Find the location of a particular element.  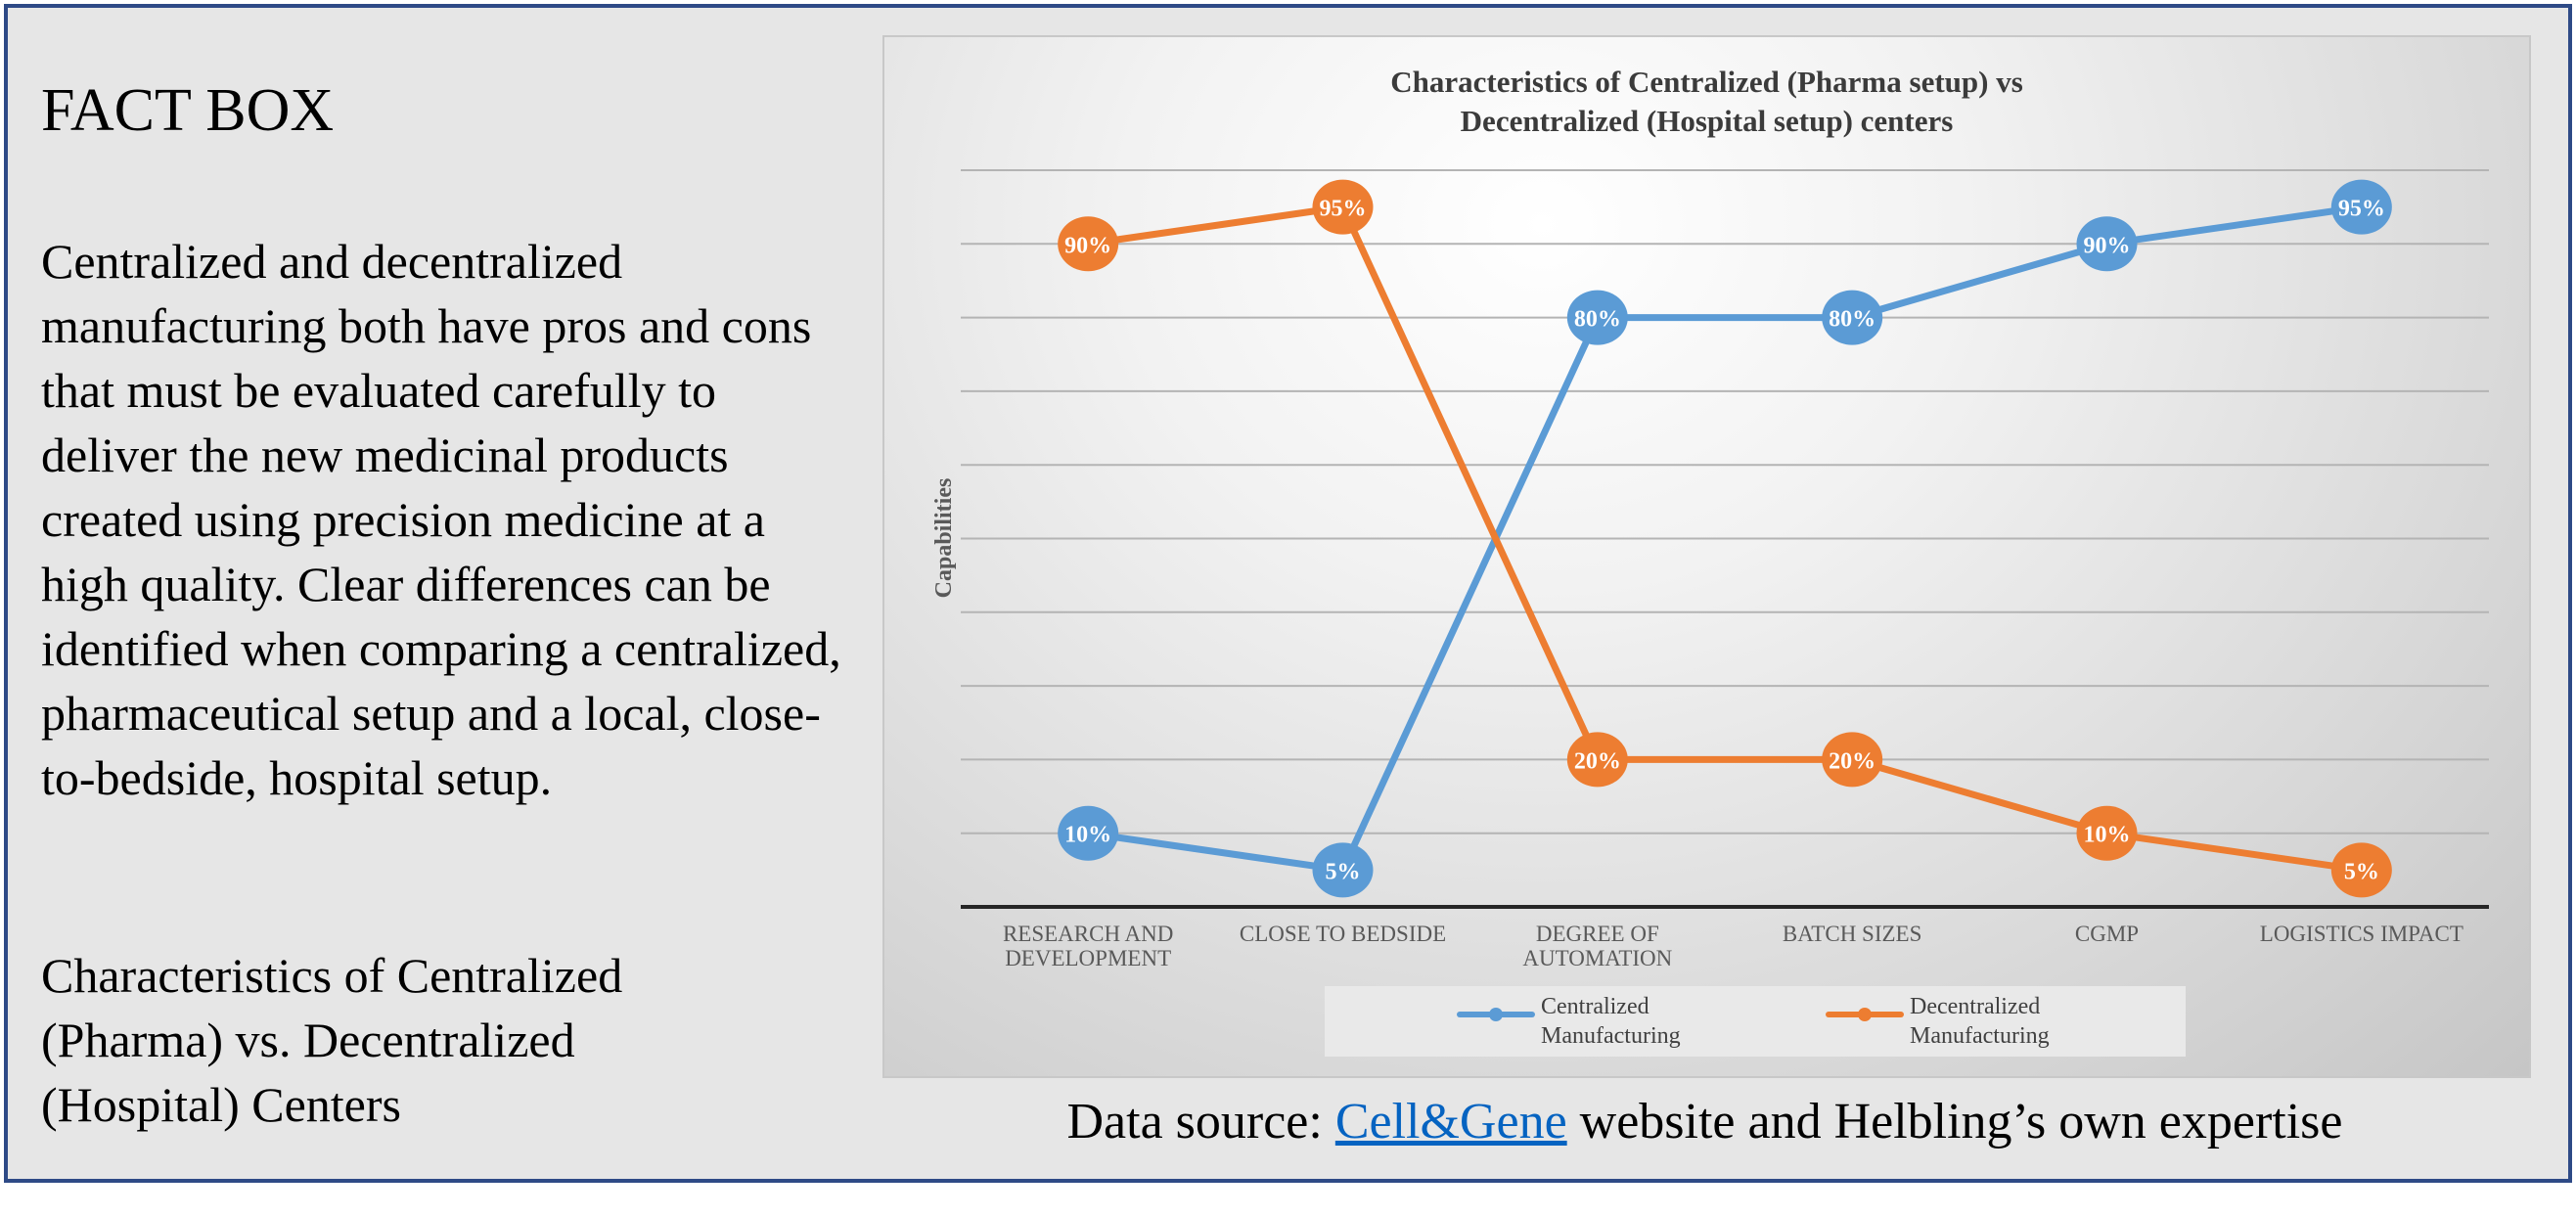

x-tick-label: LOGISTICS IMPACT is located at coordinates (2361, 934).